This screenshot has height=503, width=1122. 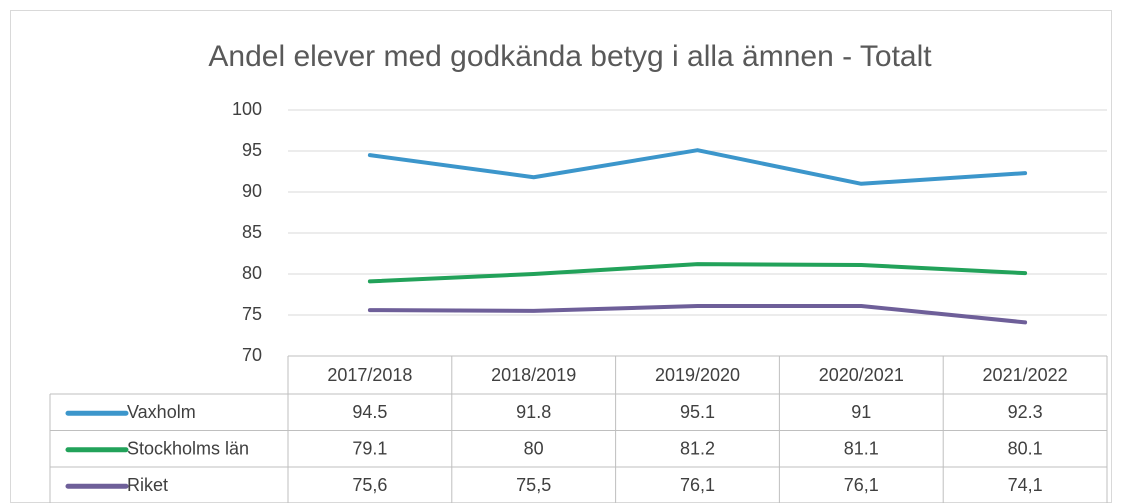 What do you see at coordinates (252, 191) in the screenshot?
I see `y-tick-label: 90` at bounding box center [252, 191].